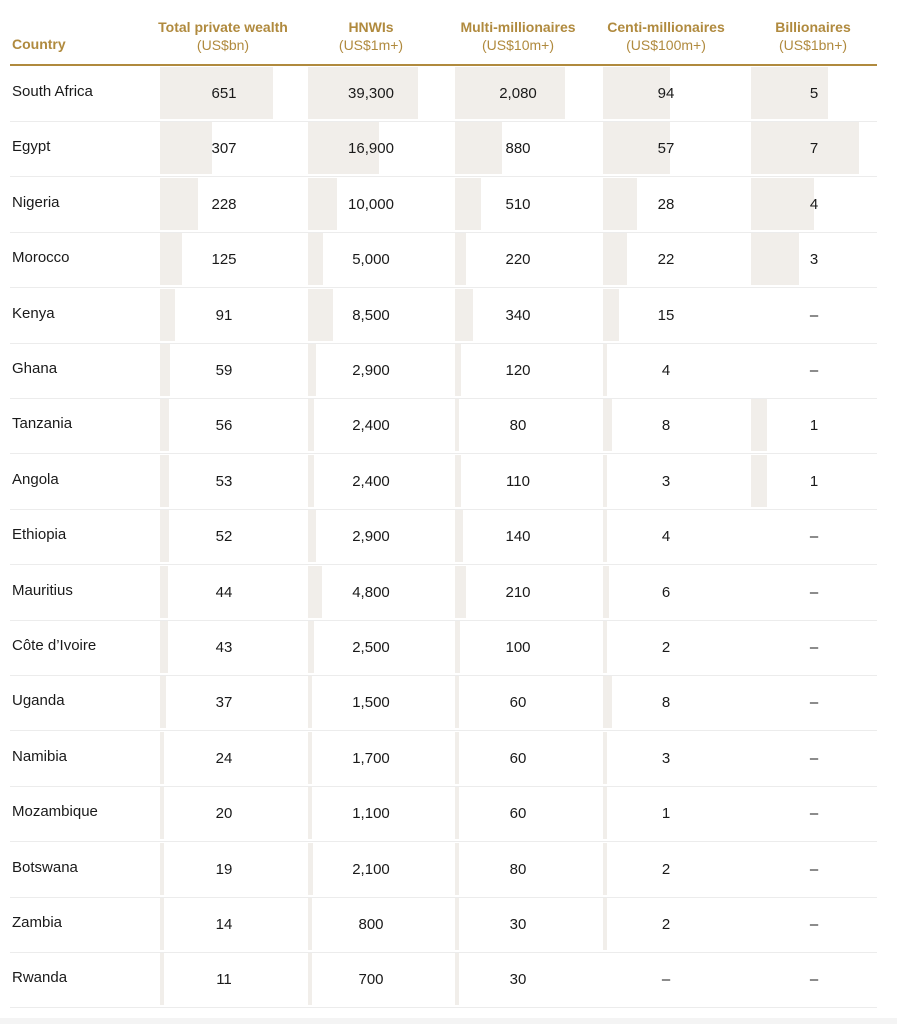 This screenshot has height=1024, width=897. I want to click on cell-multi-millionaires: 210, so click(518, 592).